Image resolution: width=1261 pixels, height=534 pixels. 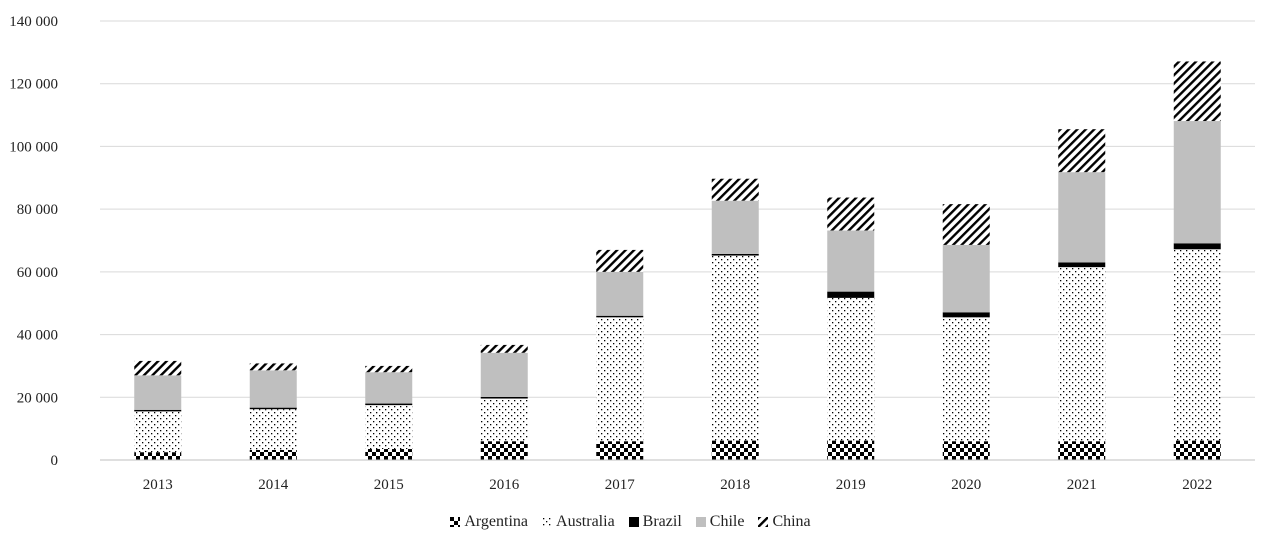 What do you see at coordinates (851, 294) in the screenshot?
I see `bar-brazil-2019` at bounding box center [851, 294].